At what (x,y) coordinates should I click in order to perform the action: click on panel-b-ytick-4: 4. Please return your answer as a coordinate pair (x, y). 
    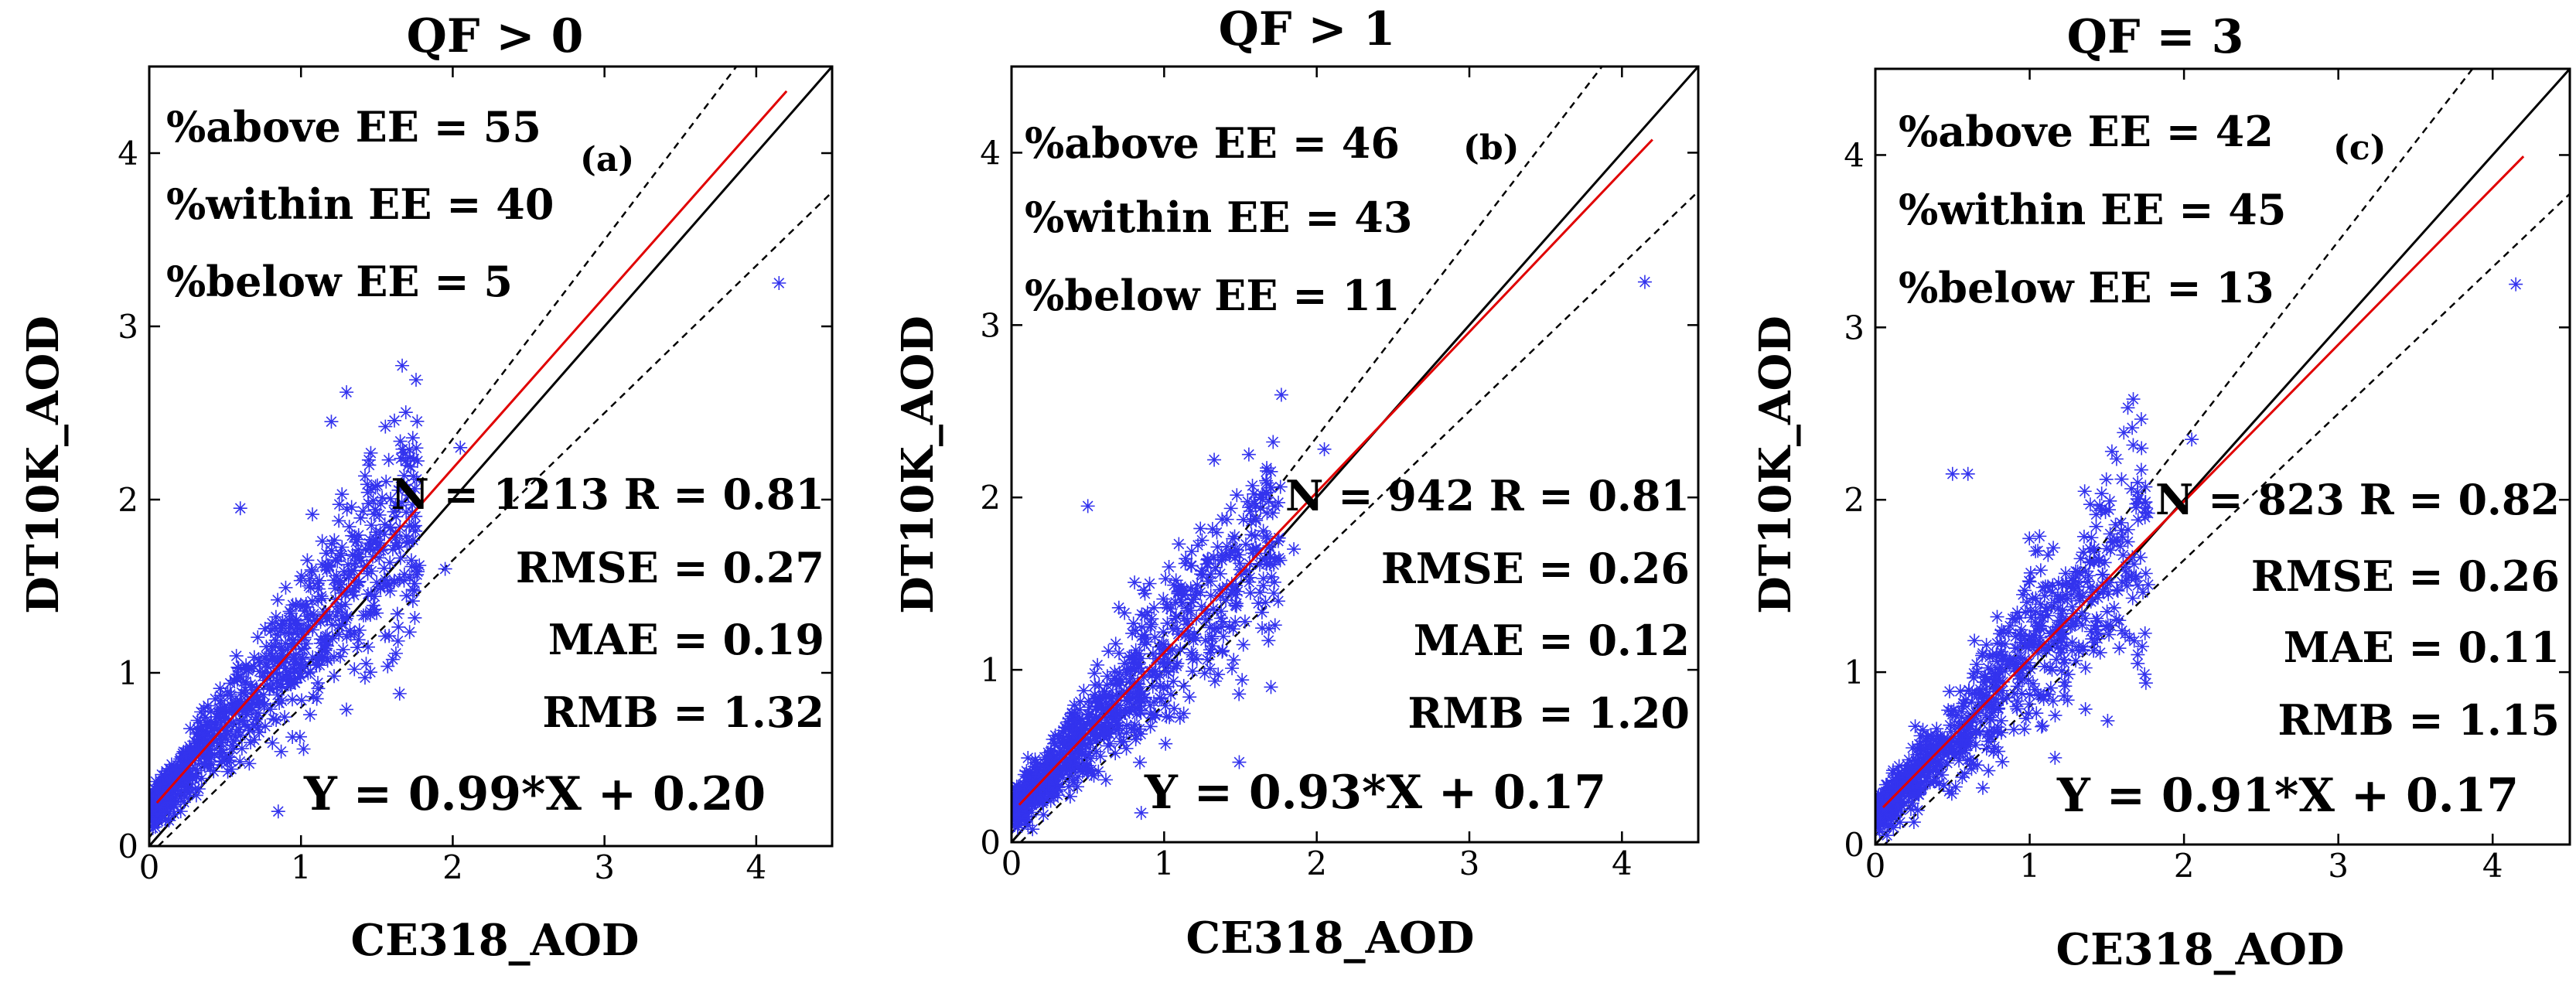
    Looking at the image, I should click on (991, 153).